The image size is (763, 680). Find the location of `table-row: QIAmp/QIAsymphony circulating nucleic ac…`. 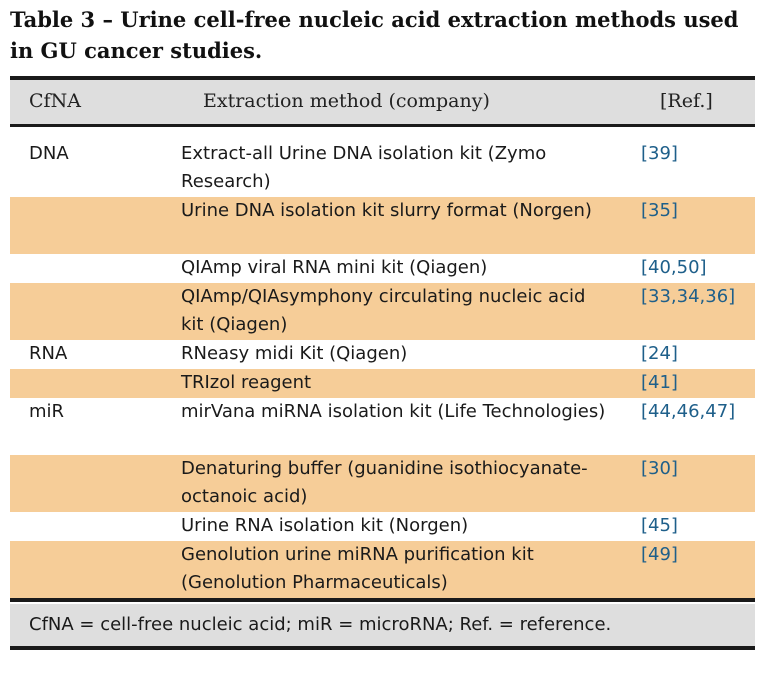

table-row: QIAmp/QIAsymphony circulating nucleic ac… is located at coordinates (382, 311).